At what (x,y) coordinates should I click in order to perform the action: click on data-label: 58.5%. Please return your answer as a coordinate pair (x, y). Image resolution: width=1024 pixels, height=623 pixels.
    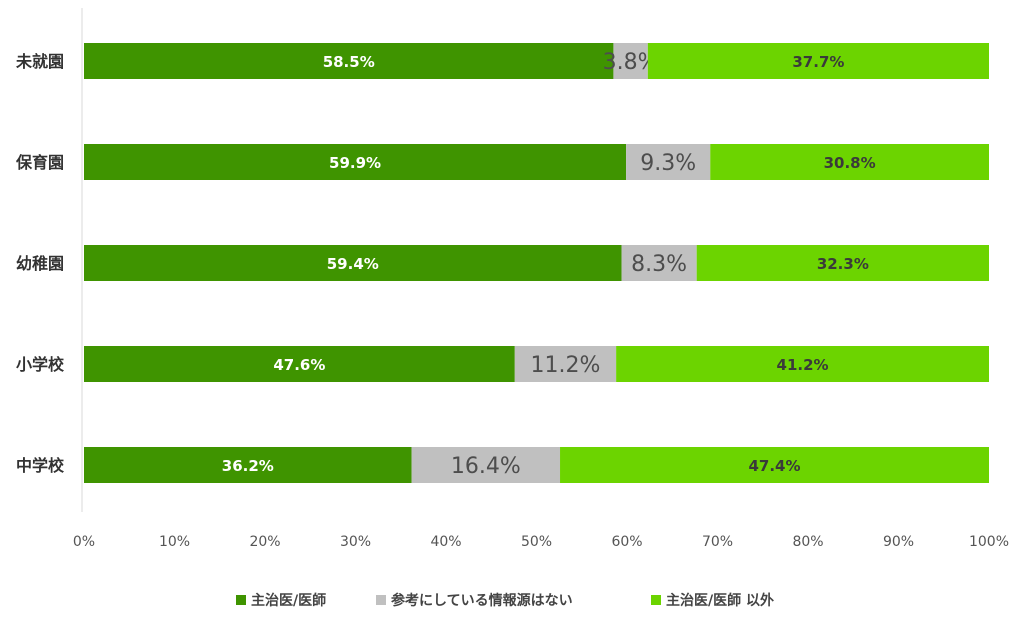
    Looking at the image, I should click on (349, 62).